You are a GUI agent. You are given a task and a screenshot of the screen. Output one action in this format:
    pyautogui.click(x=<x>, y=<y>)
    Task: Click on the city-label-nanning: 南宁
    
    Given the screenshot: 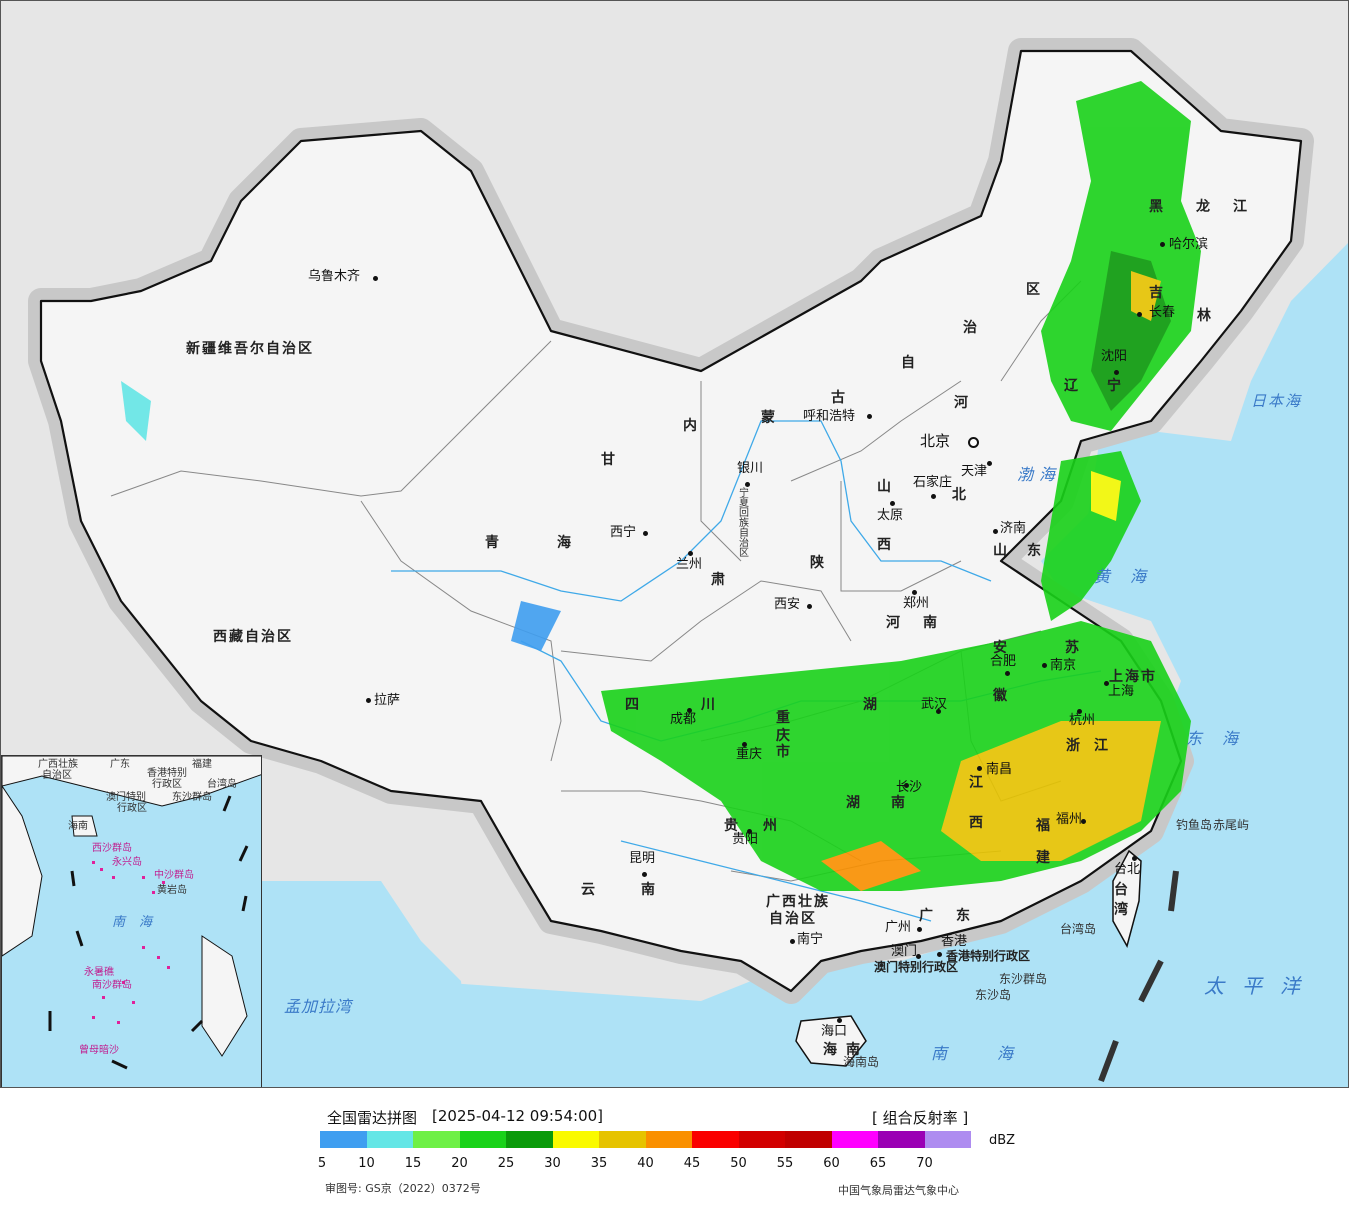 What is the action you would take?
    pyautogui.click(x=810, y=939)
    